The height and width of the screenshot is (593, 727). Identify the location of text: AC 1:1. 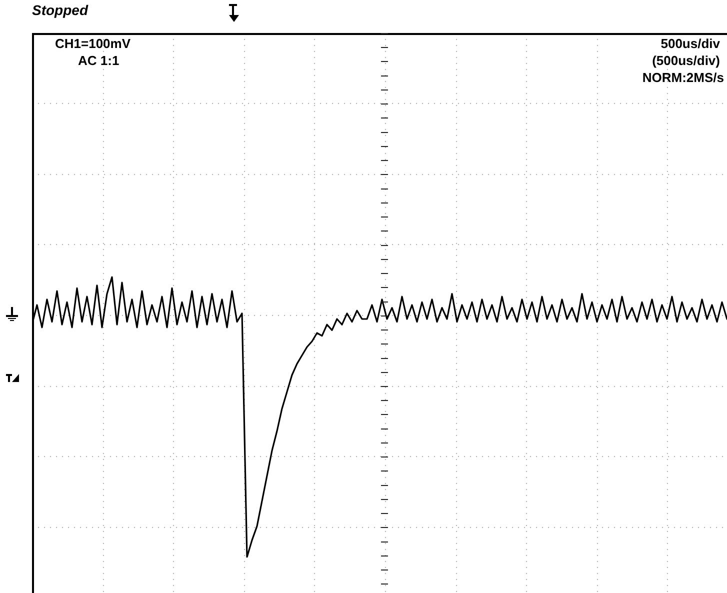
(99, 60).